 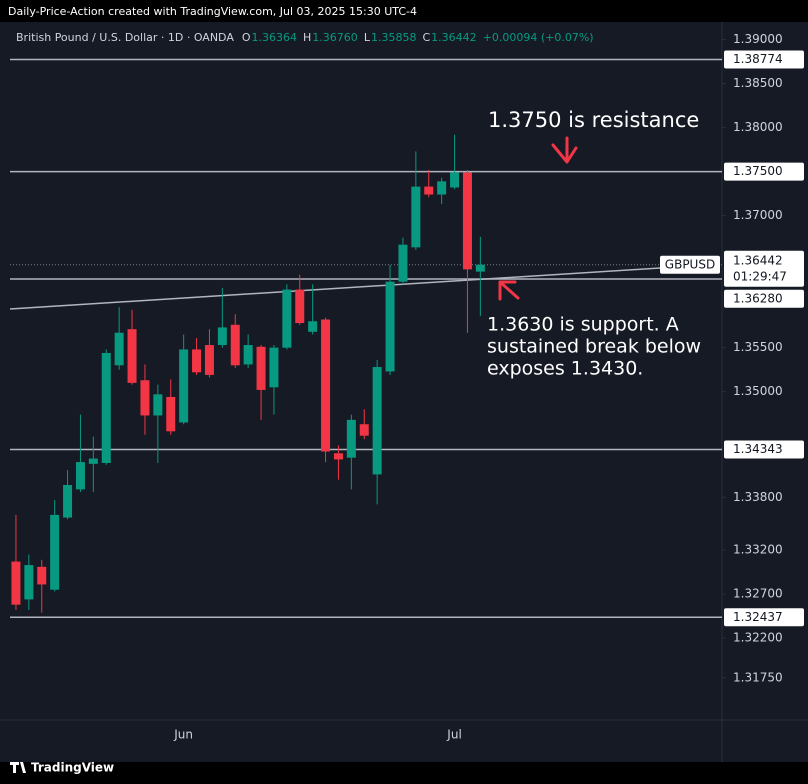 I want to click on y-tick-label: 1.32200, so click(x=758, y=638).